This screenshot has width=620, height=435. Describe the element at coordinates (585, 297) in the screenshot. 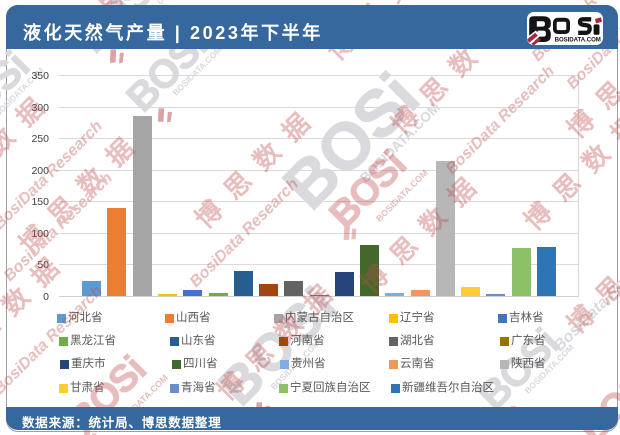

I see `svg-text: BosiData Research` at that location.